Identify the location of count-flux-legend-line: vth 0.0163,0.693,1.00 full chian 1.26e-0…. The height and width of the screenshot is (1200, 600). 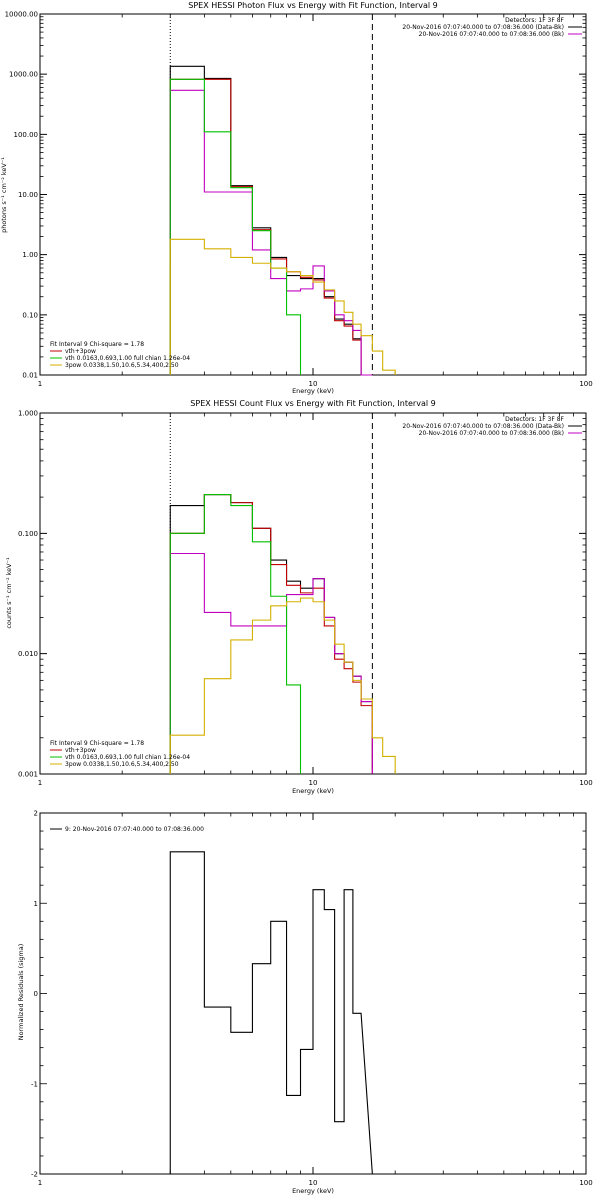
(127, 757).